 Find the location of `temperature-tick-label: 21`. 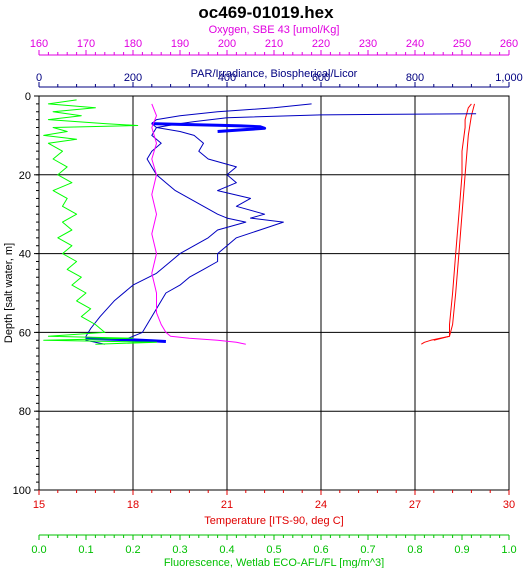

temperature-tick-label: 21 is located at coordinates (227, 505).